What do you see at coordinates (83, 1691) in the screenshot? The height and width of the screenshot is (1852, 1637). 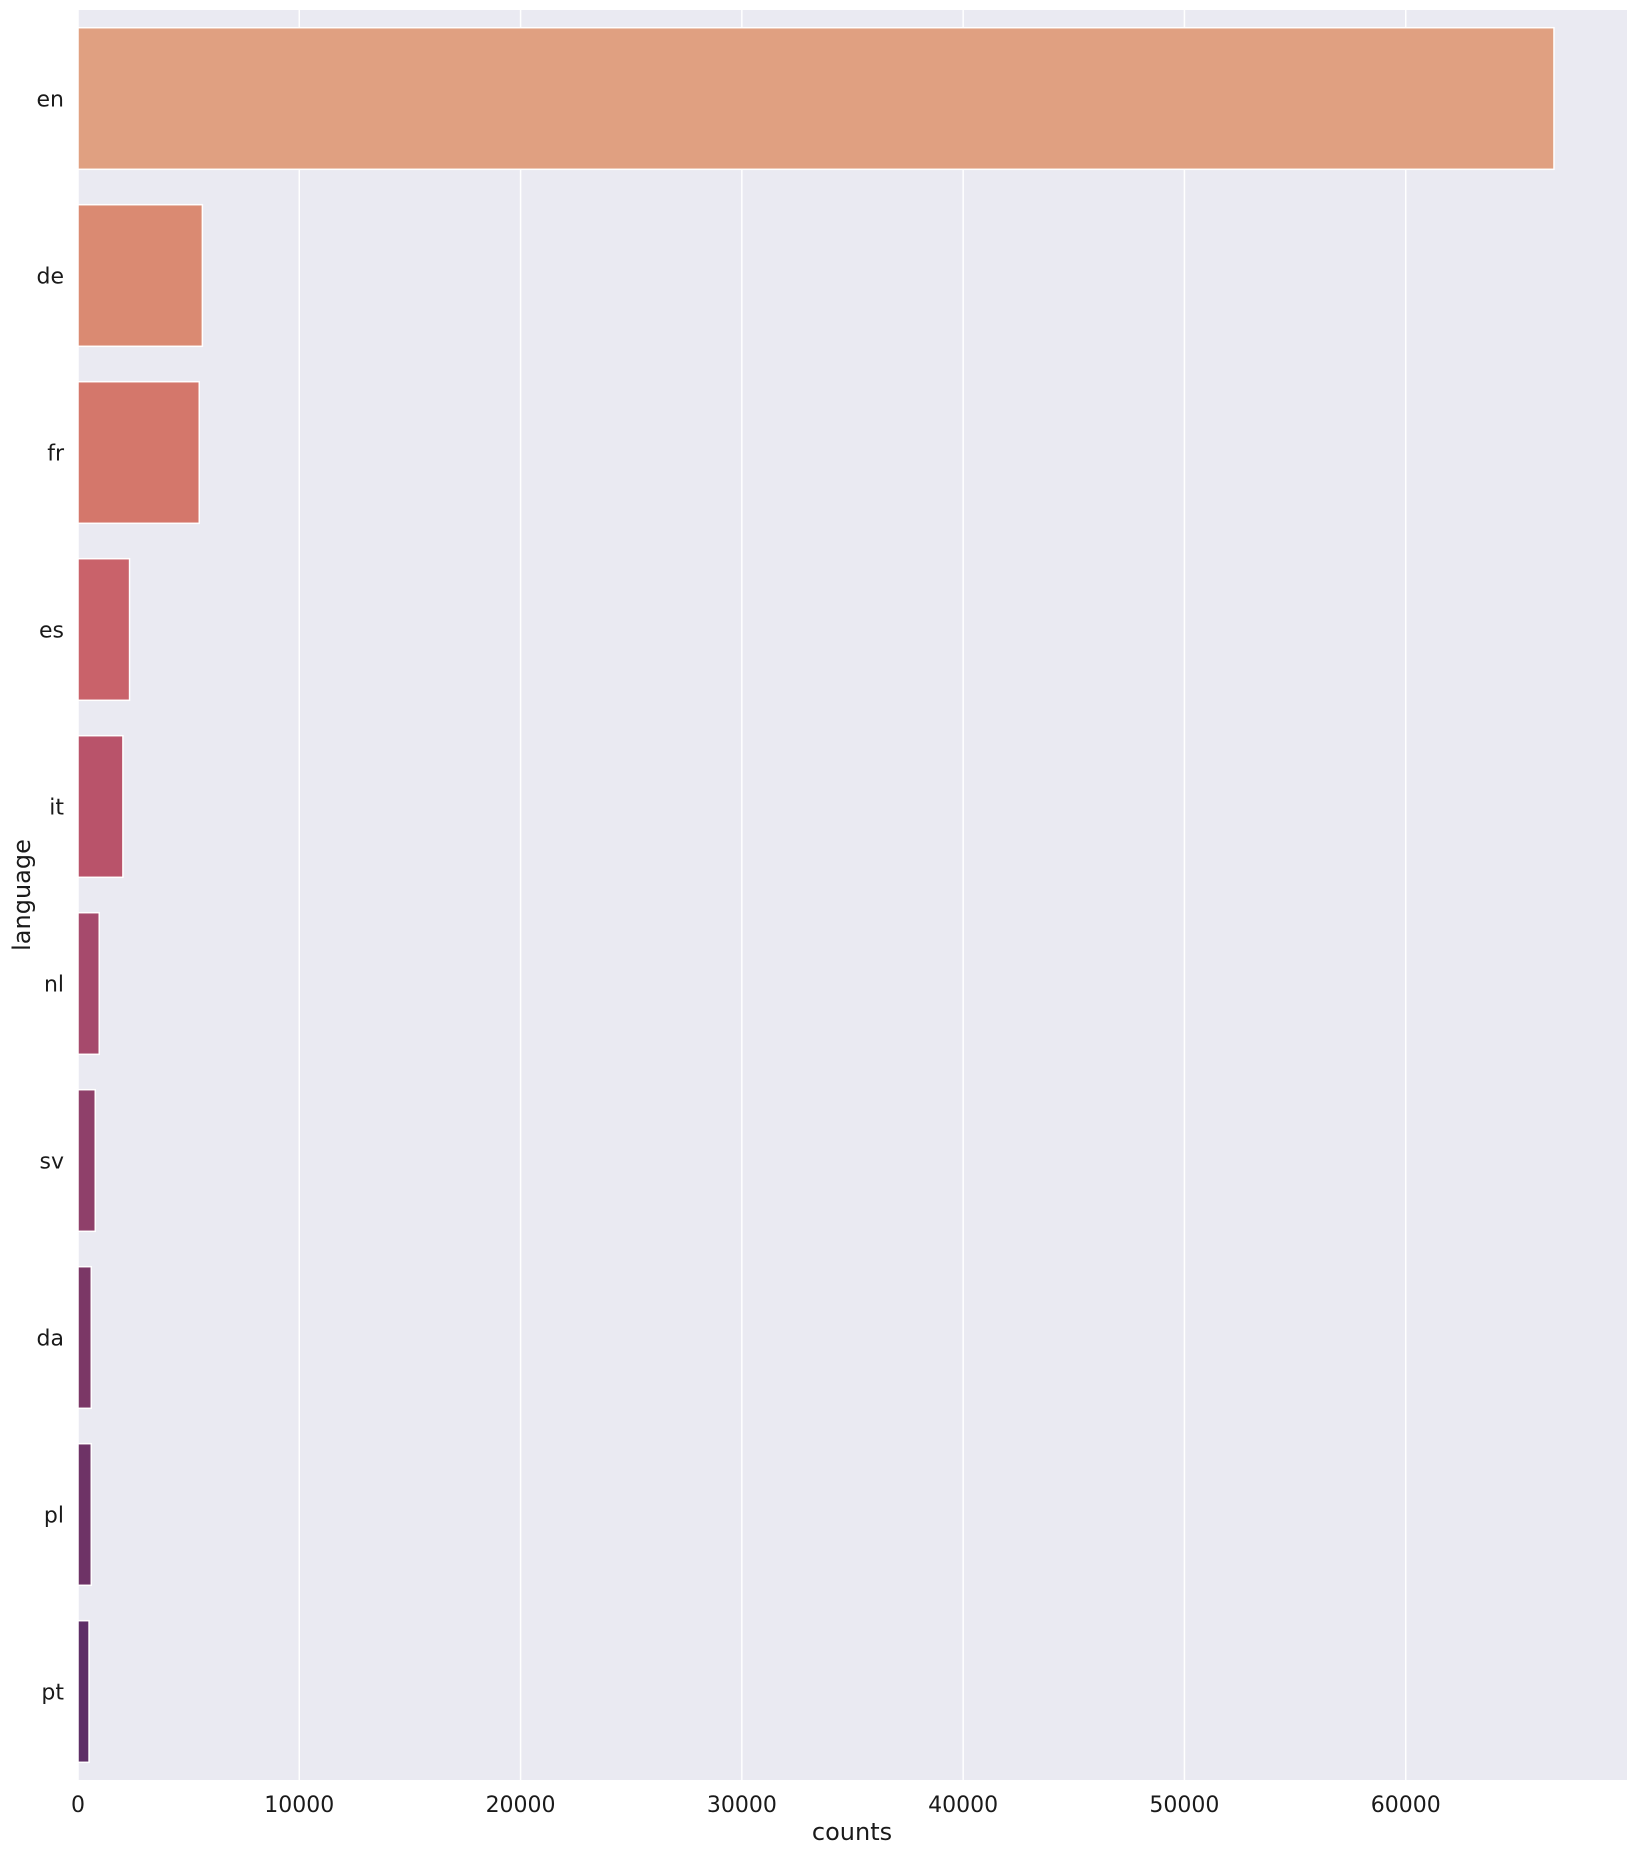 I see `bar-pt` at bounding box center [83, 1691].